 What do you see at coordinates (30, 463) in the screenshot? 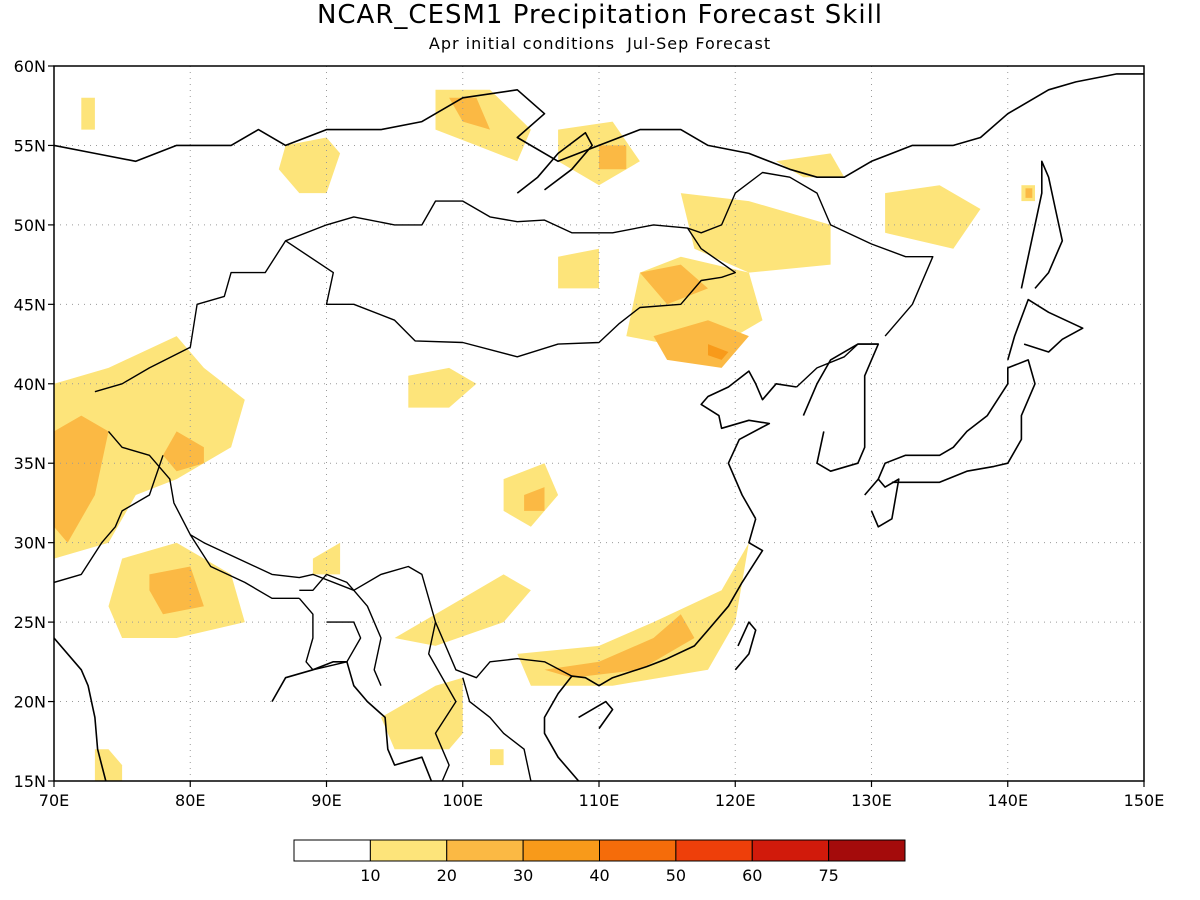
I see `lat-label-35: 35N` at bounding box center [30, 463].